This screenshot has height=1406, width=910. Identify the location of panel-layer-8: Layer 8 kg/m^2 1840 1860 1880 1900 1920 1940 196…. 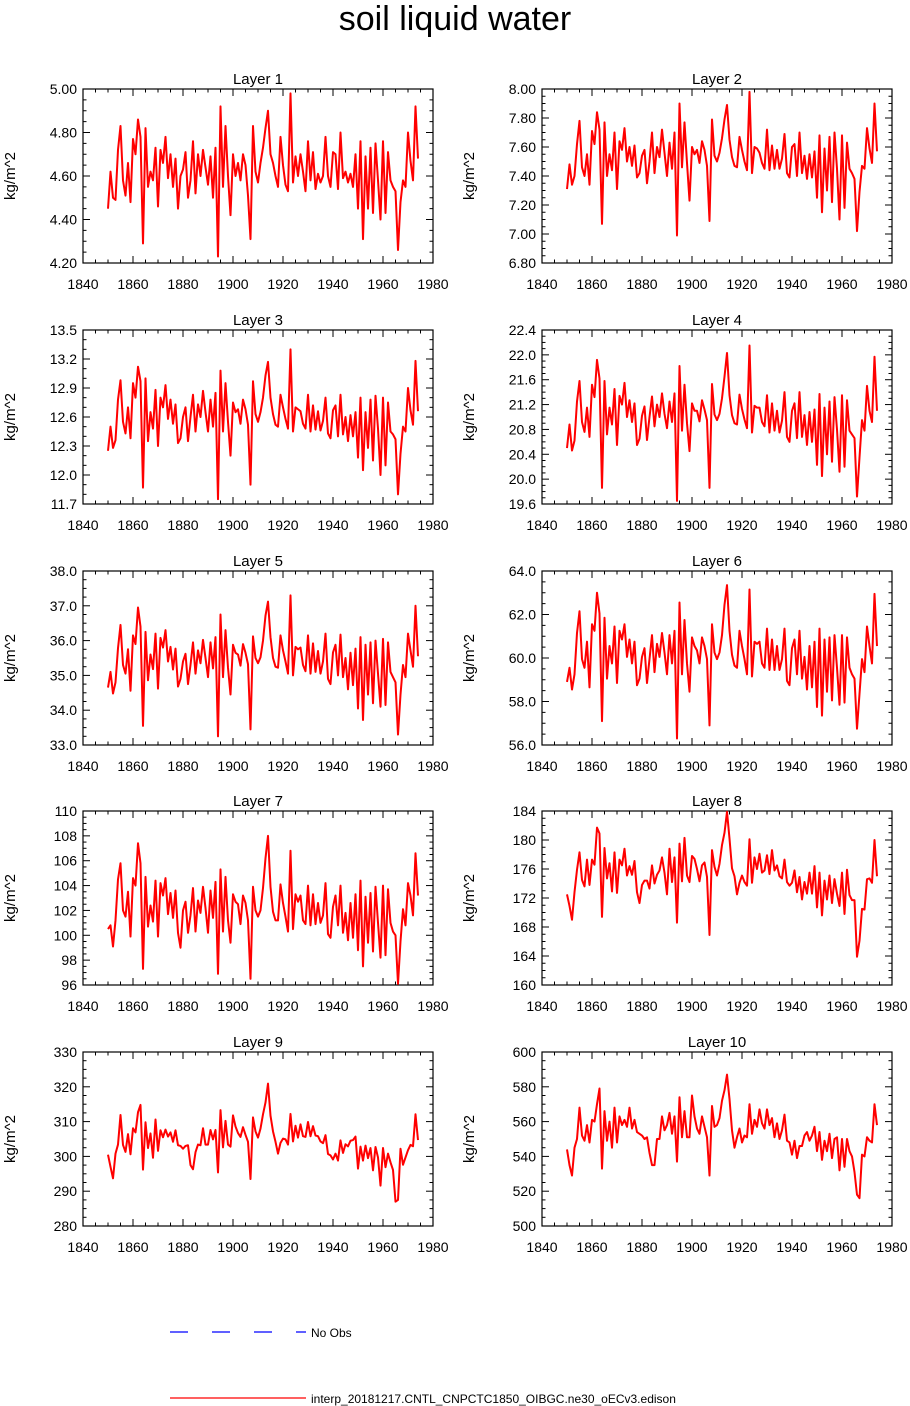
(684, 903).